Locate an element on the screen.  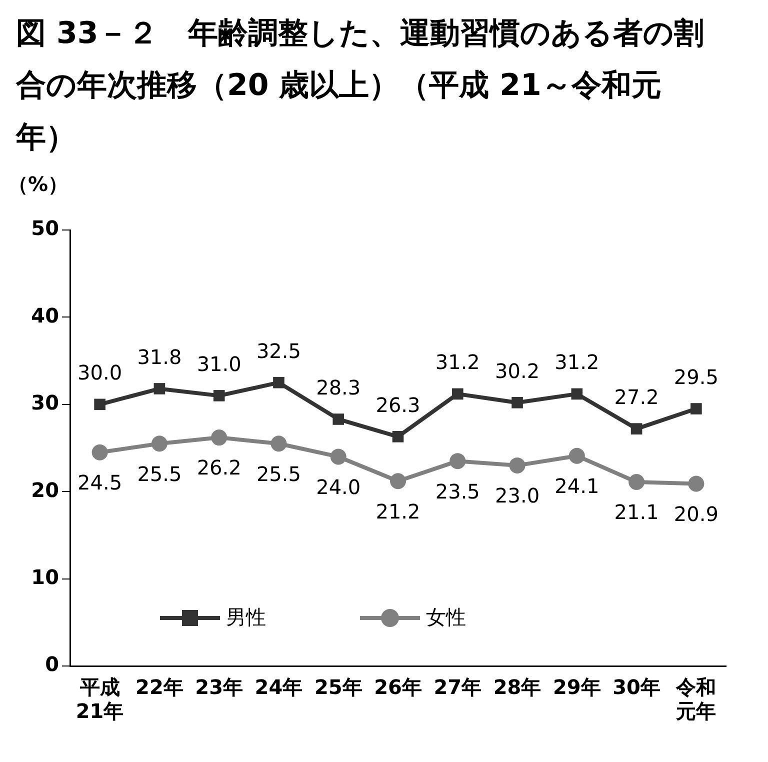
data-label: 23.0 is located at coordinates (517, 496).